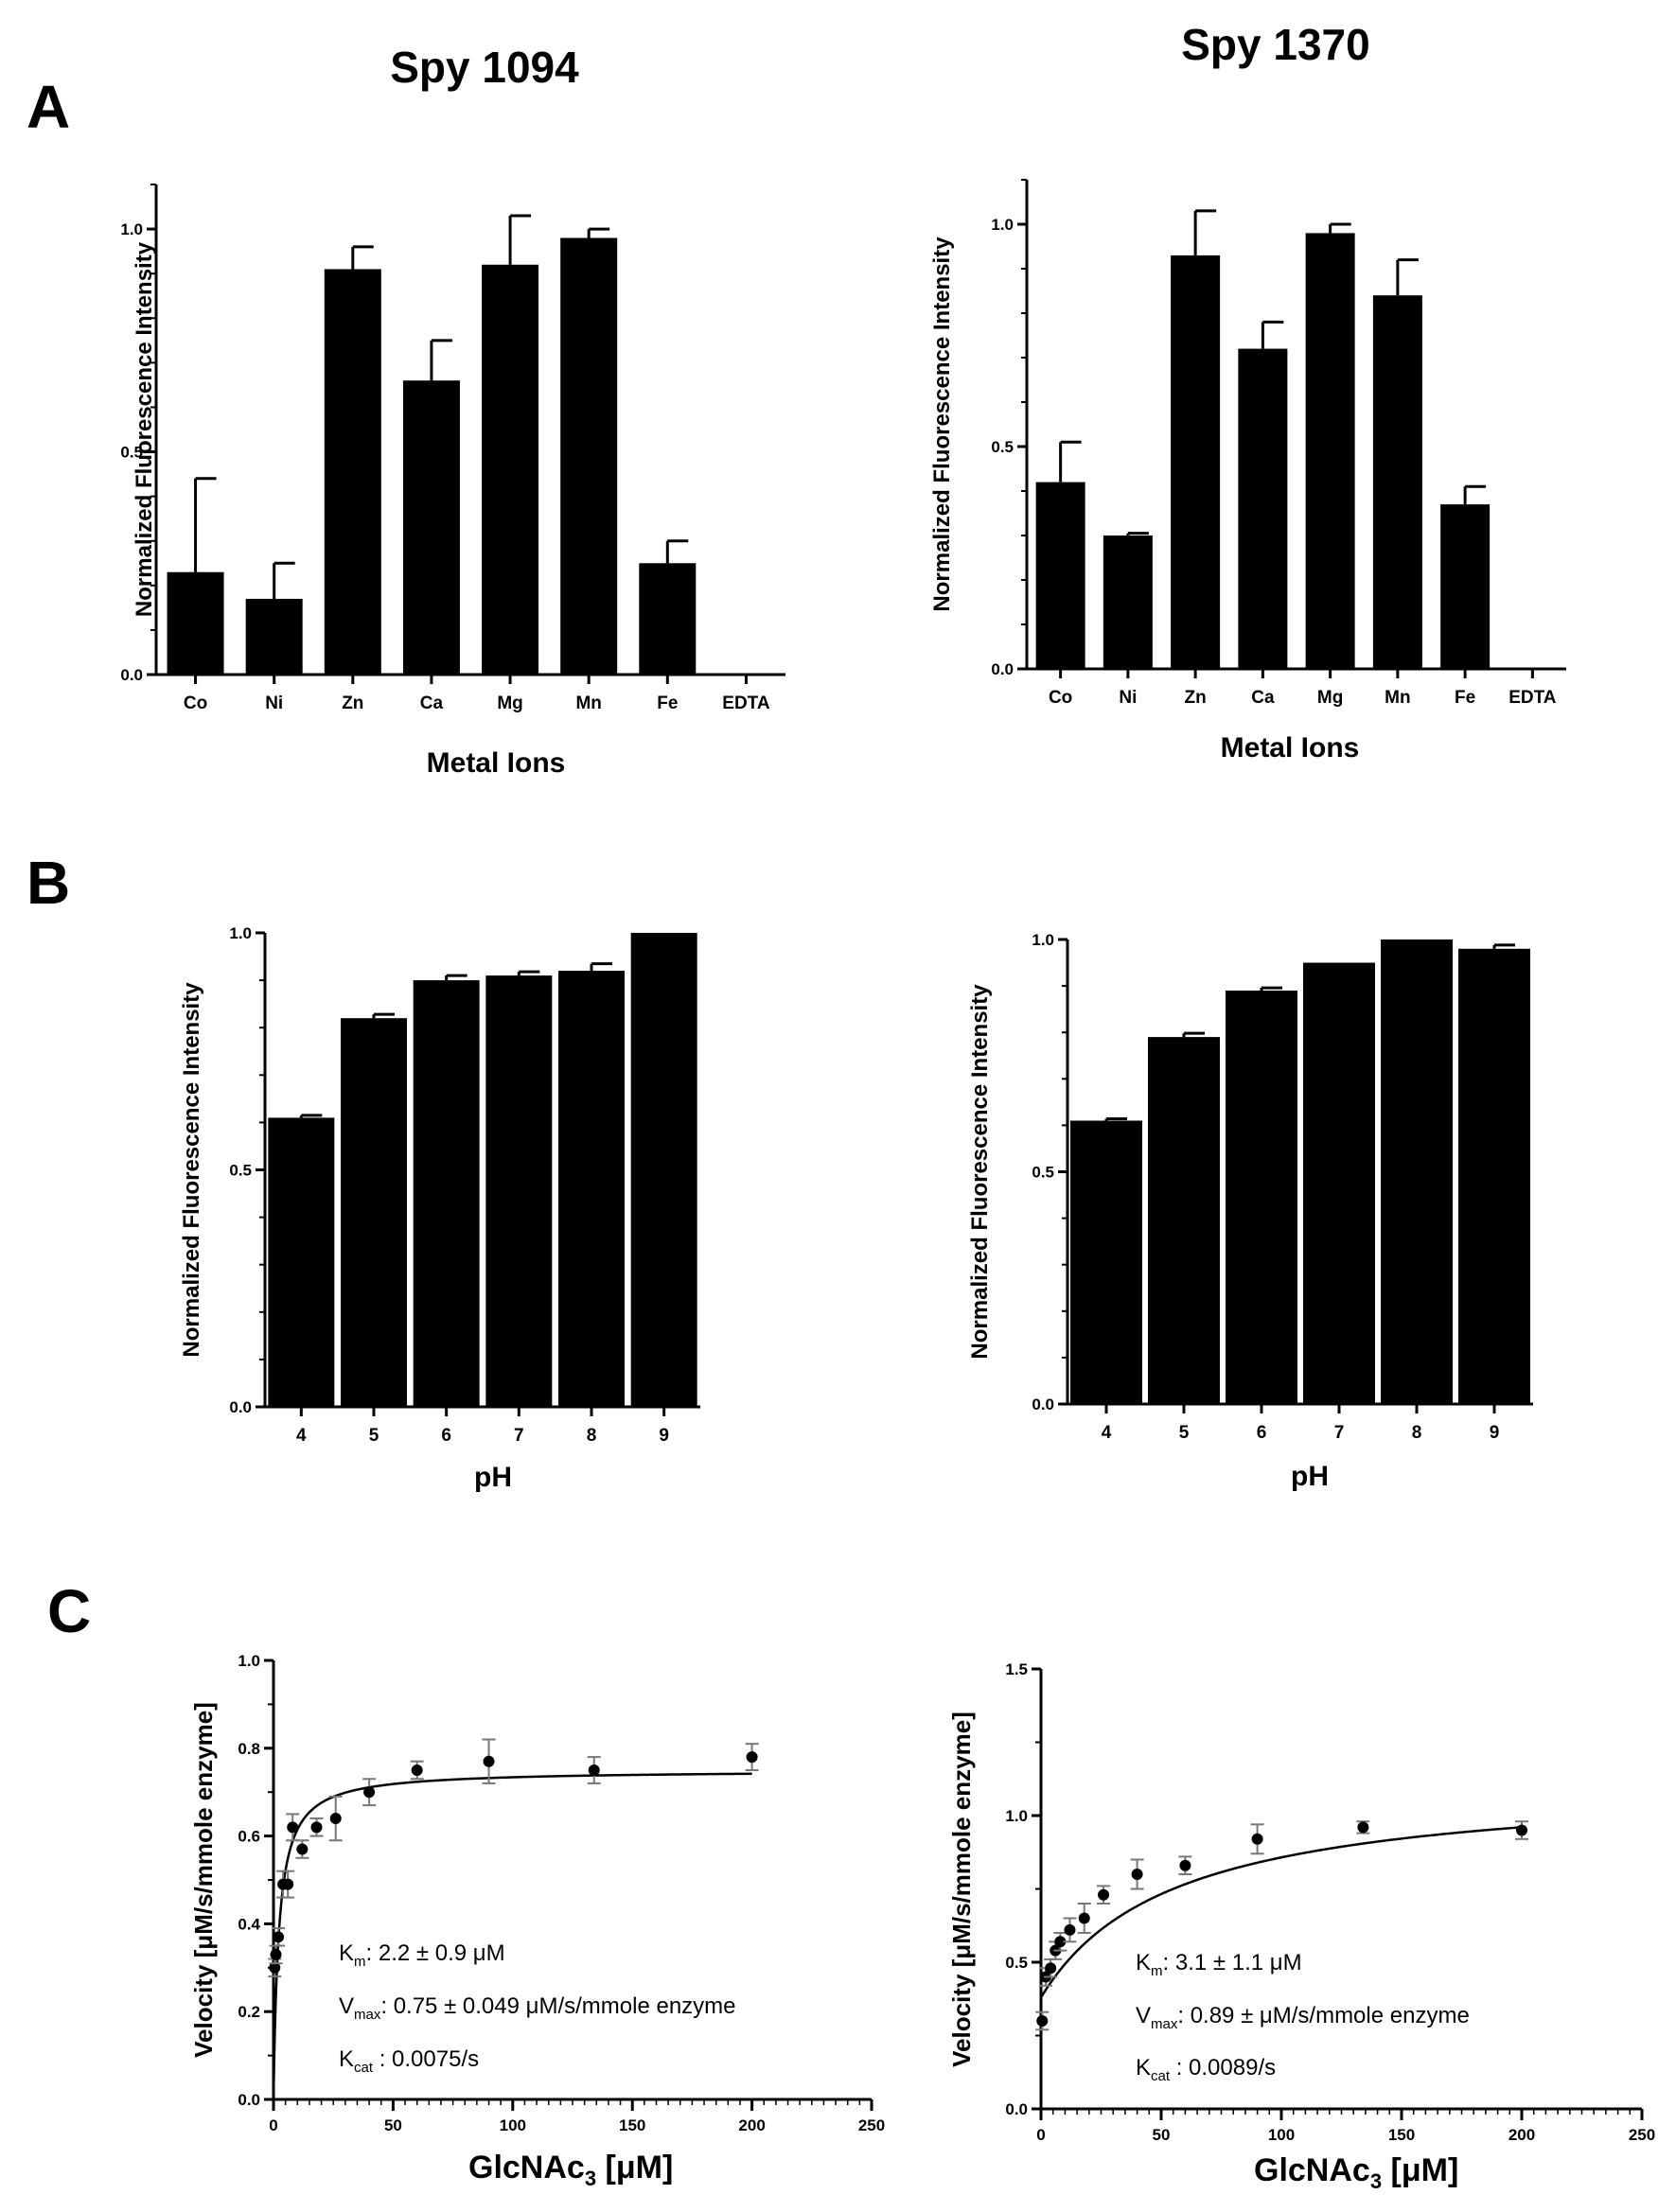  Describe the element at coordinates (1323, 2016) in the screenshot. I see `c2-annotation-value: : 0.89 ± μM/s/mmole enzyme` at that location.